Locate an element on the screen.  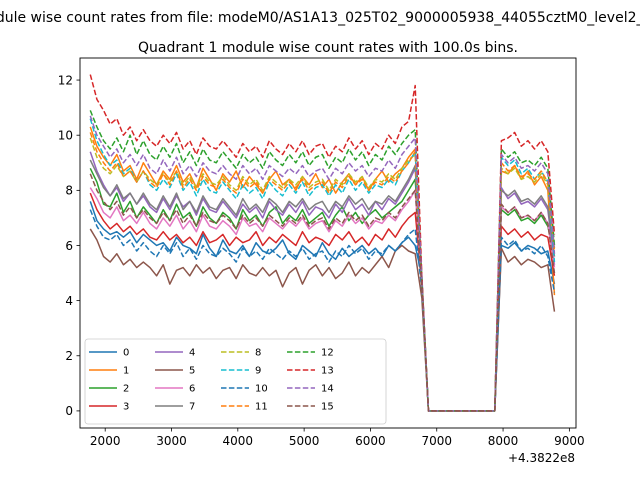
x-tick-label: 9000 is located at coordinates (569, 441).